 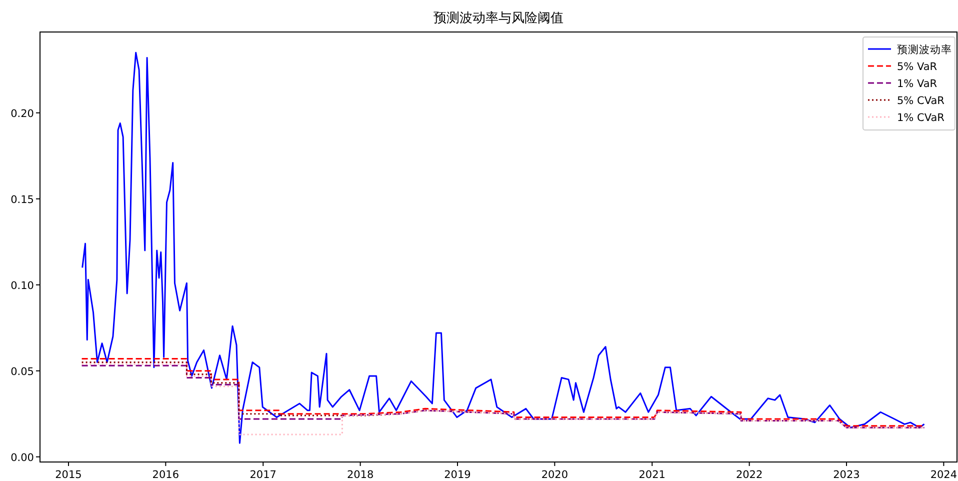 I want to click on x-tick-label: 2015, so click(x=68, y=475).